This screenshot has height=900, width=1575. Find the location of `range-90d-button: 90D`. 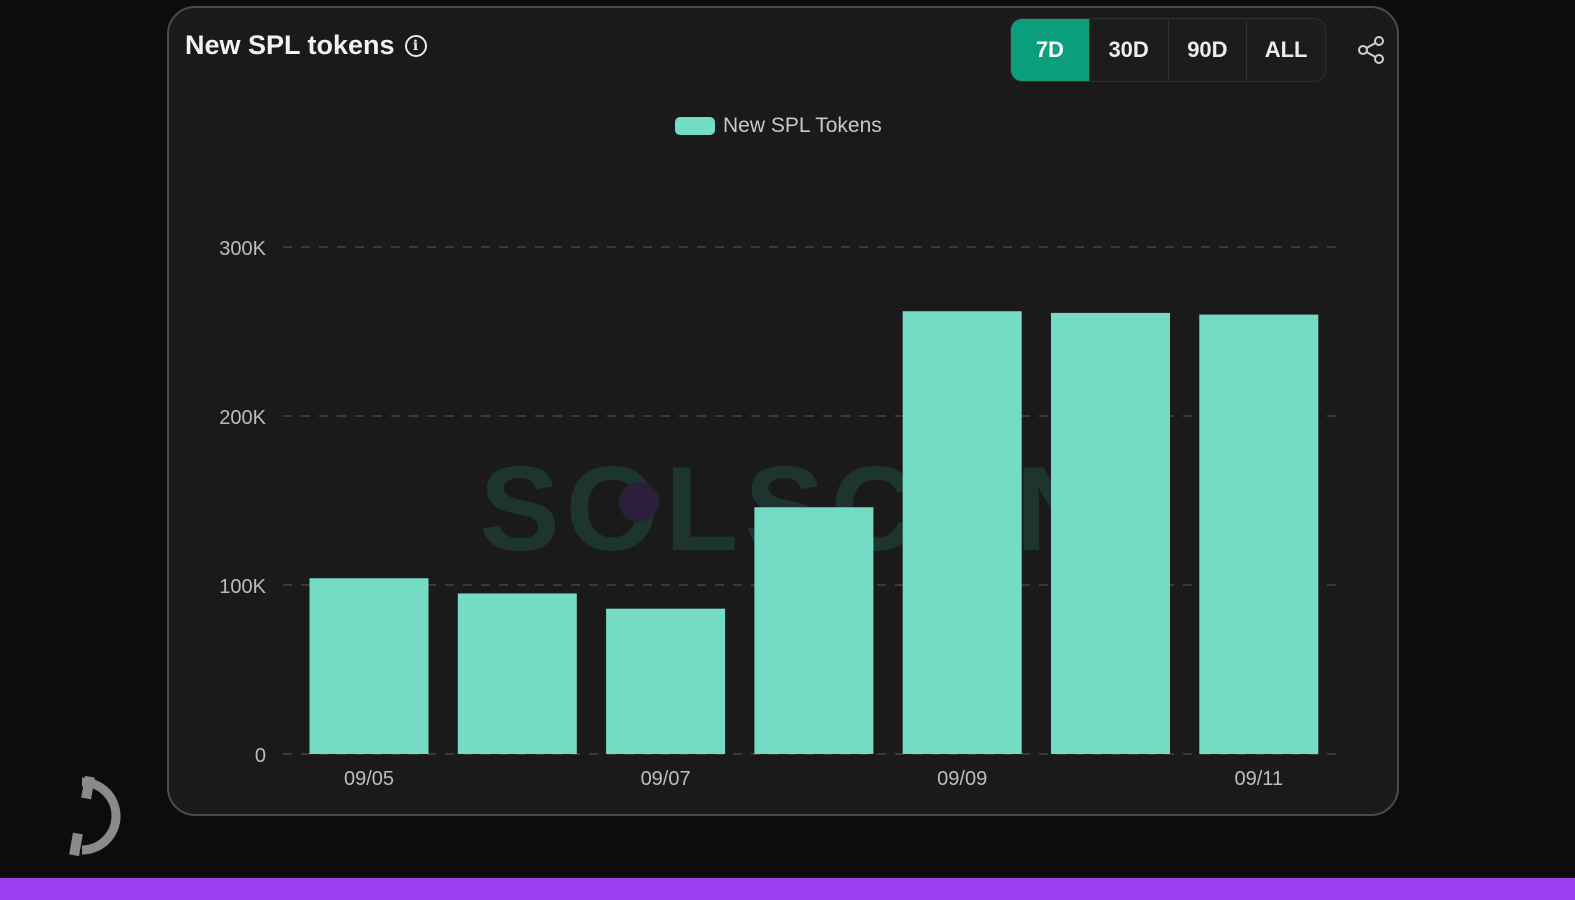

range-90d-button: 90D is located at coordinates (1208, 50).